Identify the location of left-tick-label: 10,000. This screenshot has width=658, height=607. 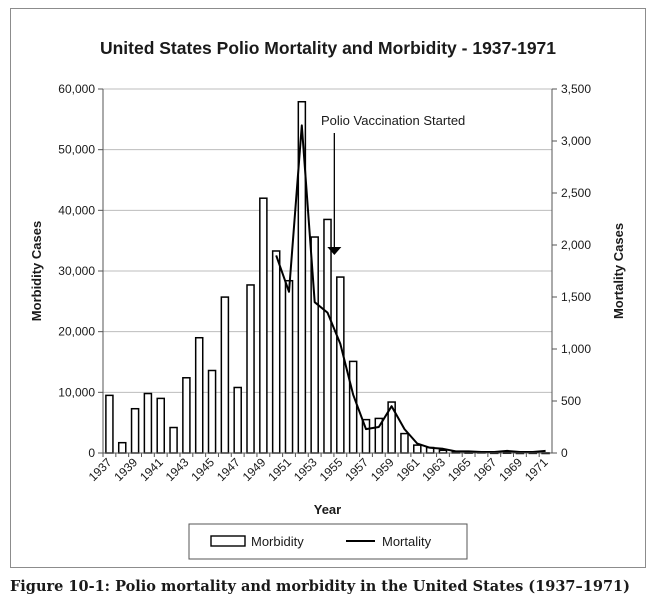
(76, 392).